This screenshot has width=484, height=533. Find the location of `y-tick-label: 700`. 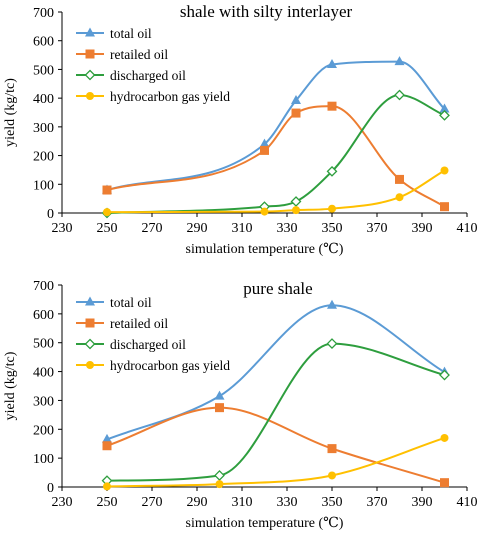

y-tick-label: 700 is located at coordinates (43, 13).